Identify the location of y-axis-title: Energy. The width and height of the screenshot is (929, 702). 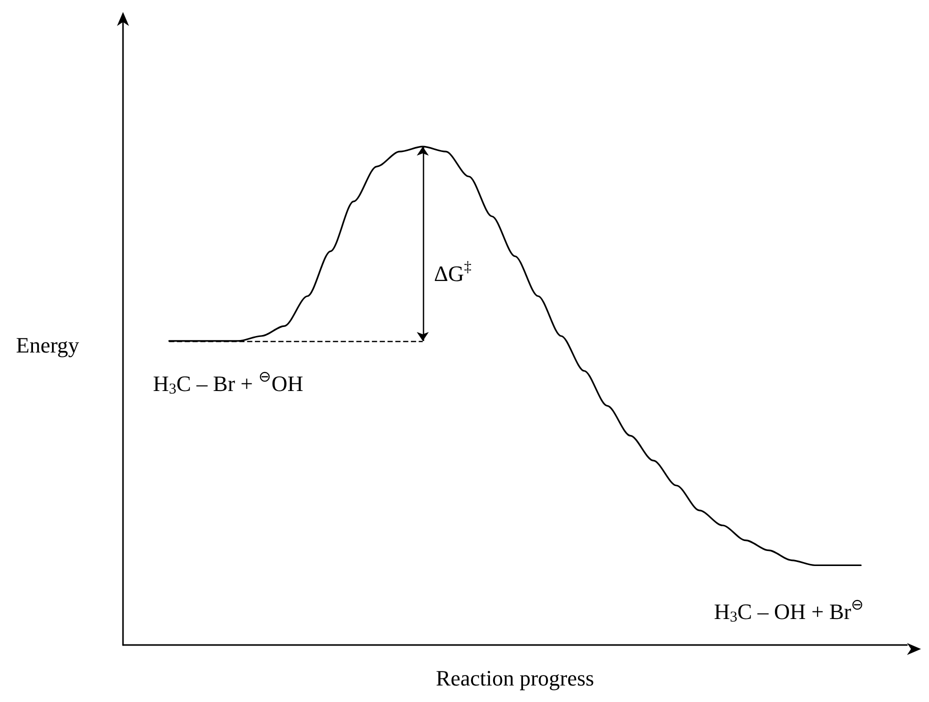
(48, 345).